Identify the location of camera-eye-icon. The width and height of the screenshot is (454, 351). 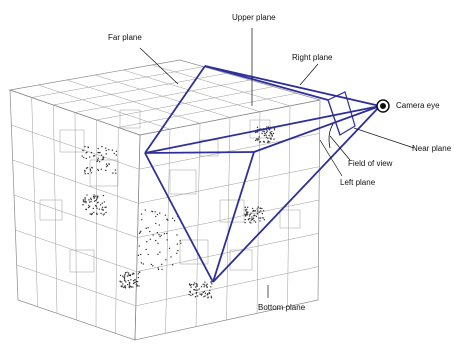
(383, 106).